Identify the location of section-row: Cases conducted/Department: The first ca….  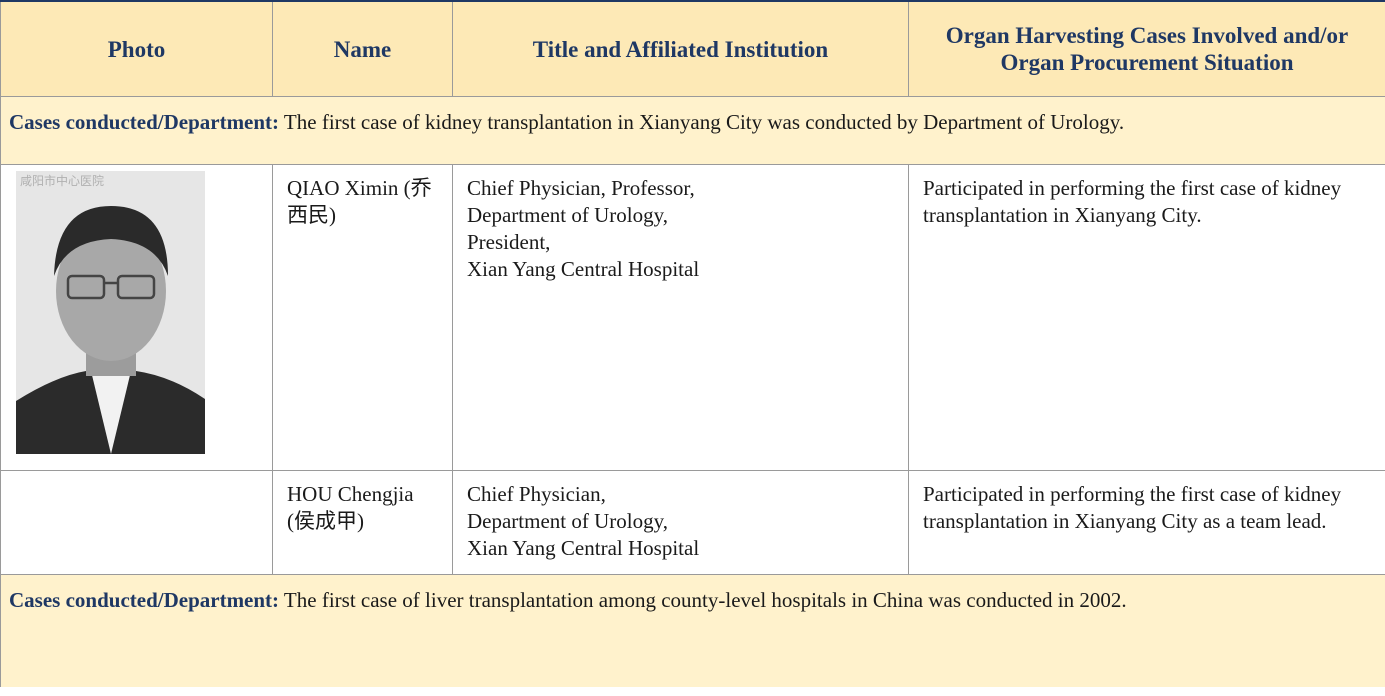
(692, 130).